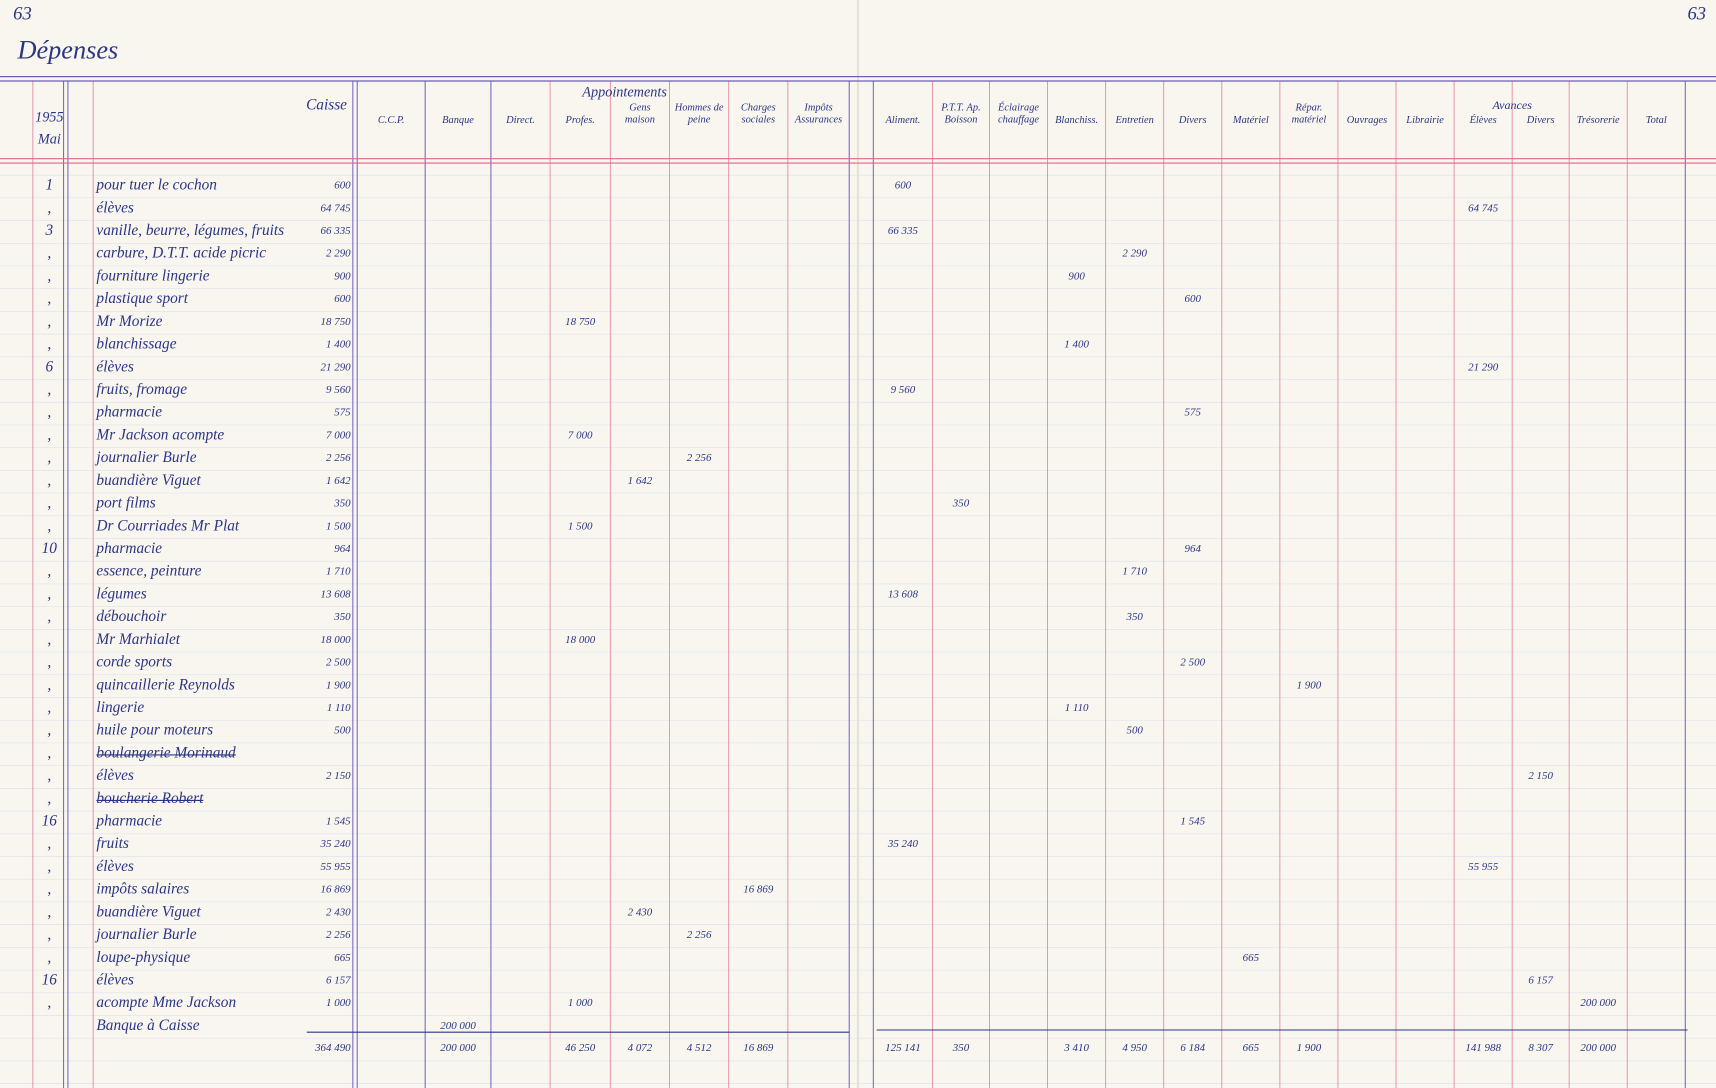 This screenshot has height=1088, width=1716. What do you see at coordinates (336, 208) in the screenshot?
I see `amount: 64 745` at bounding box center [336, 208].